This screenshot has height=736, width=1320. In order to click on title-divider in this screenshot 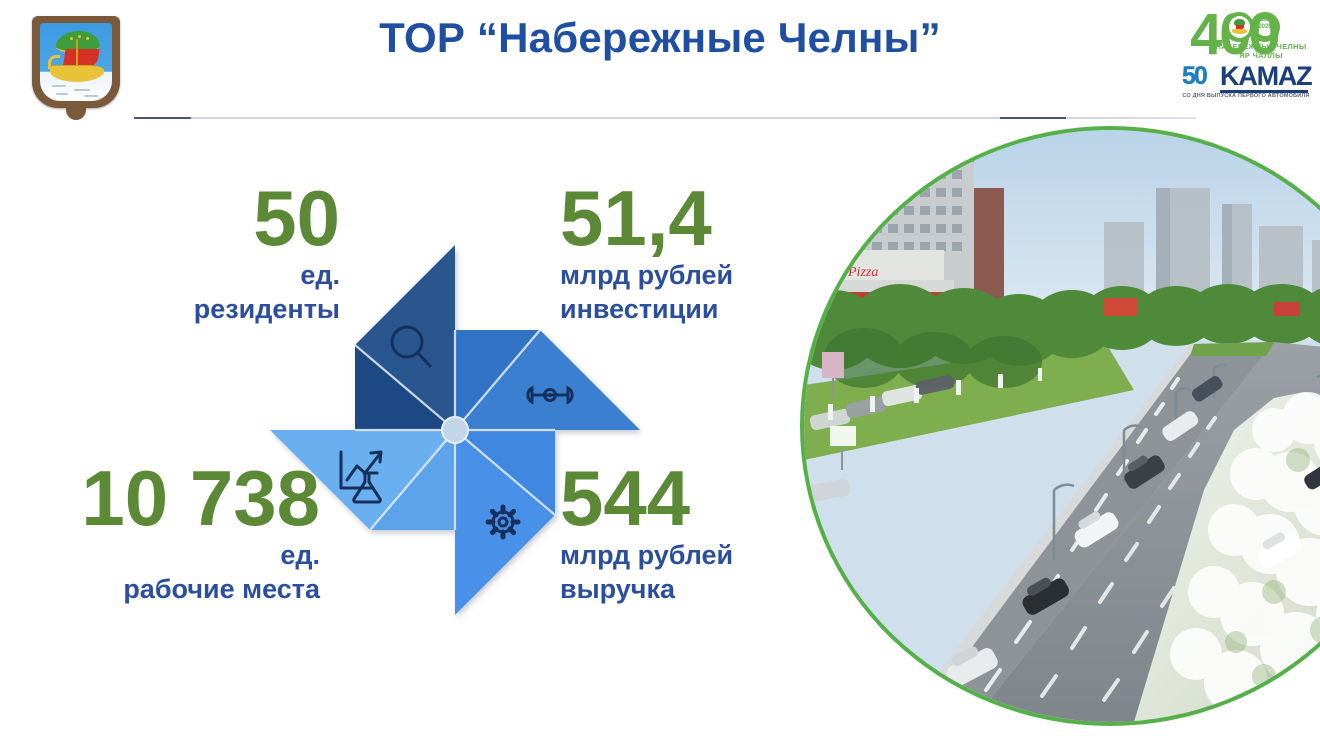, I will do `click(665, 118)`.